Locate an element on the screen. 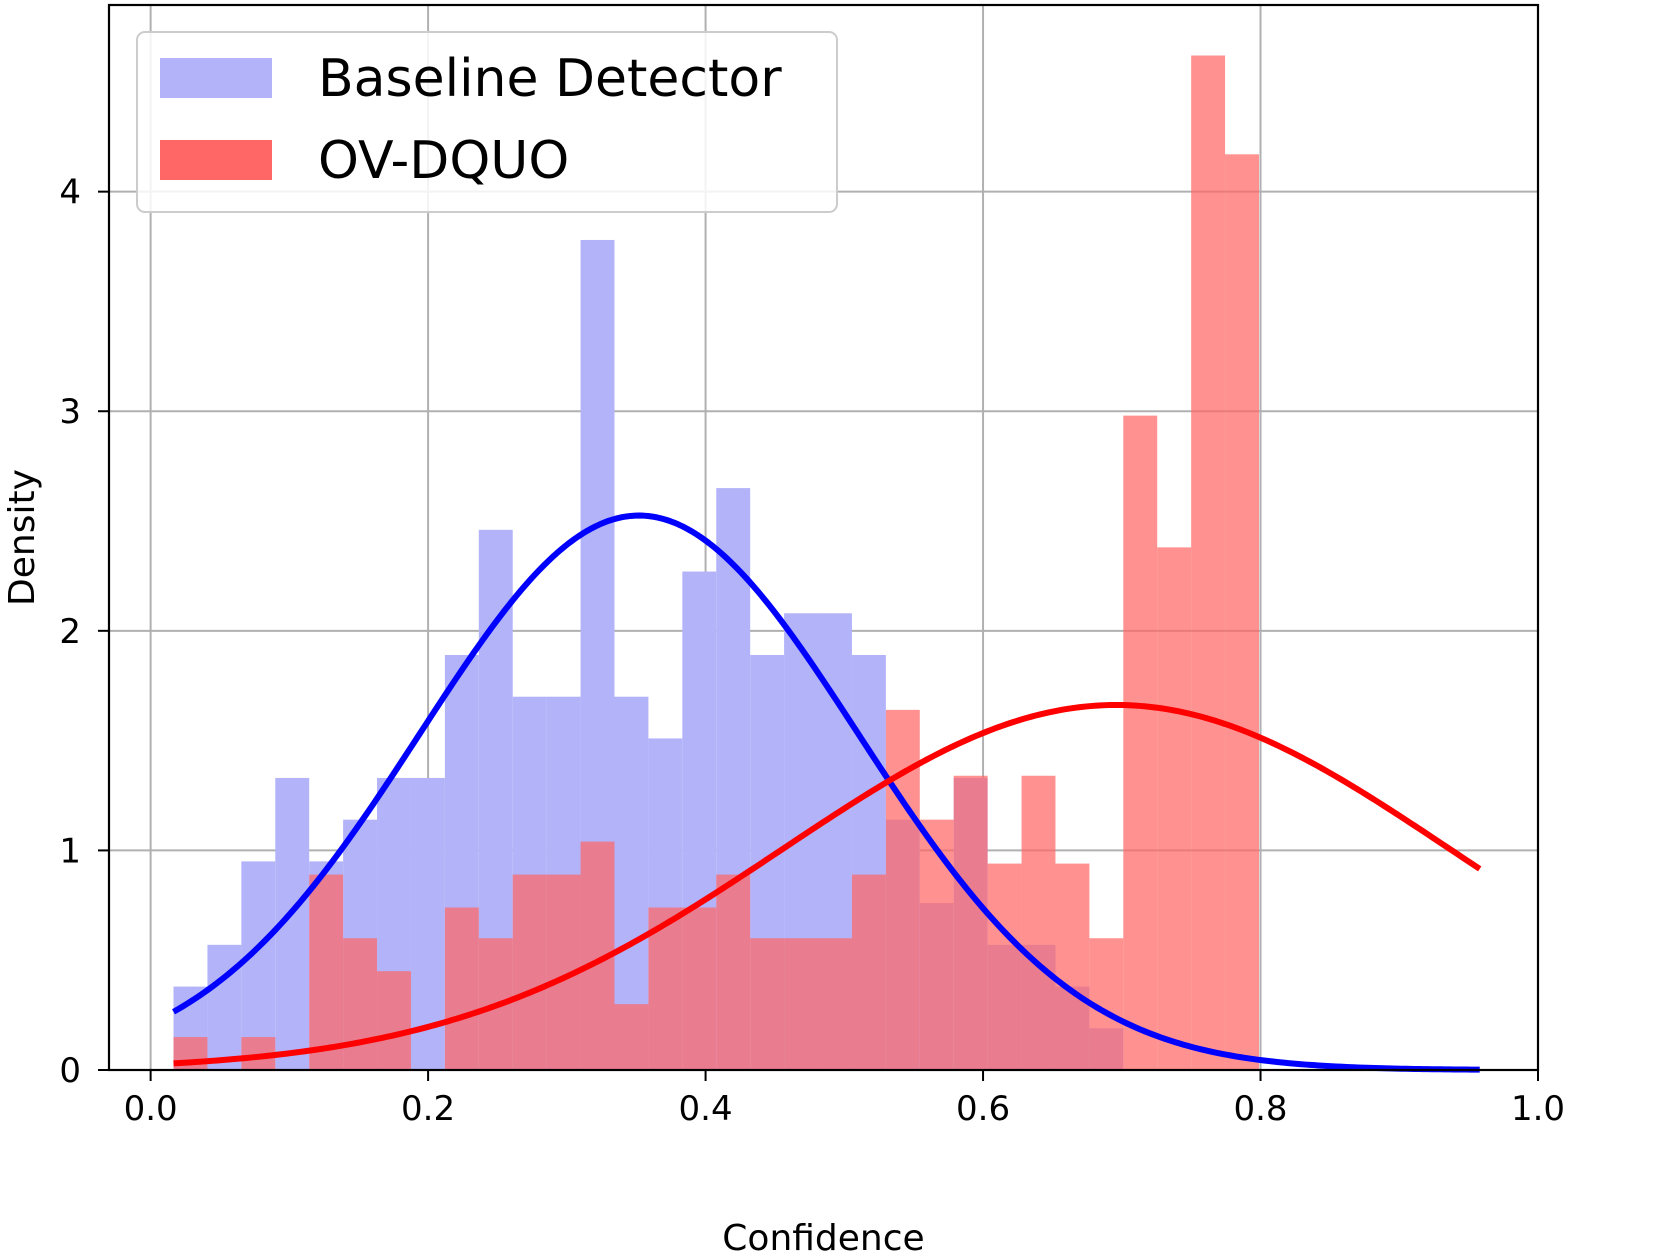 This screenshot has height=1259, width=1662. x-tick-label-3: 0.6 is located at coordinates (983, 1109).